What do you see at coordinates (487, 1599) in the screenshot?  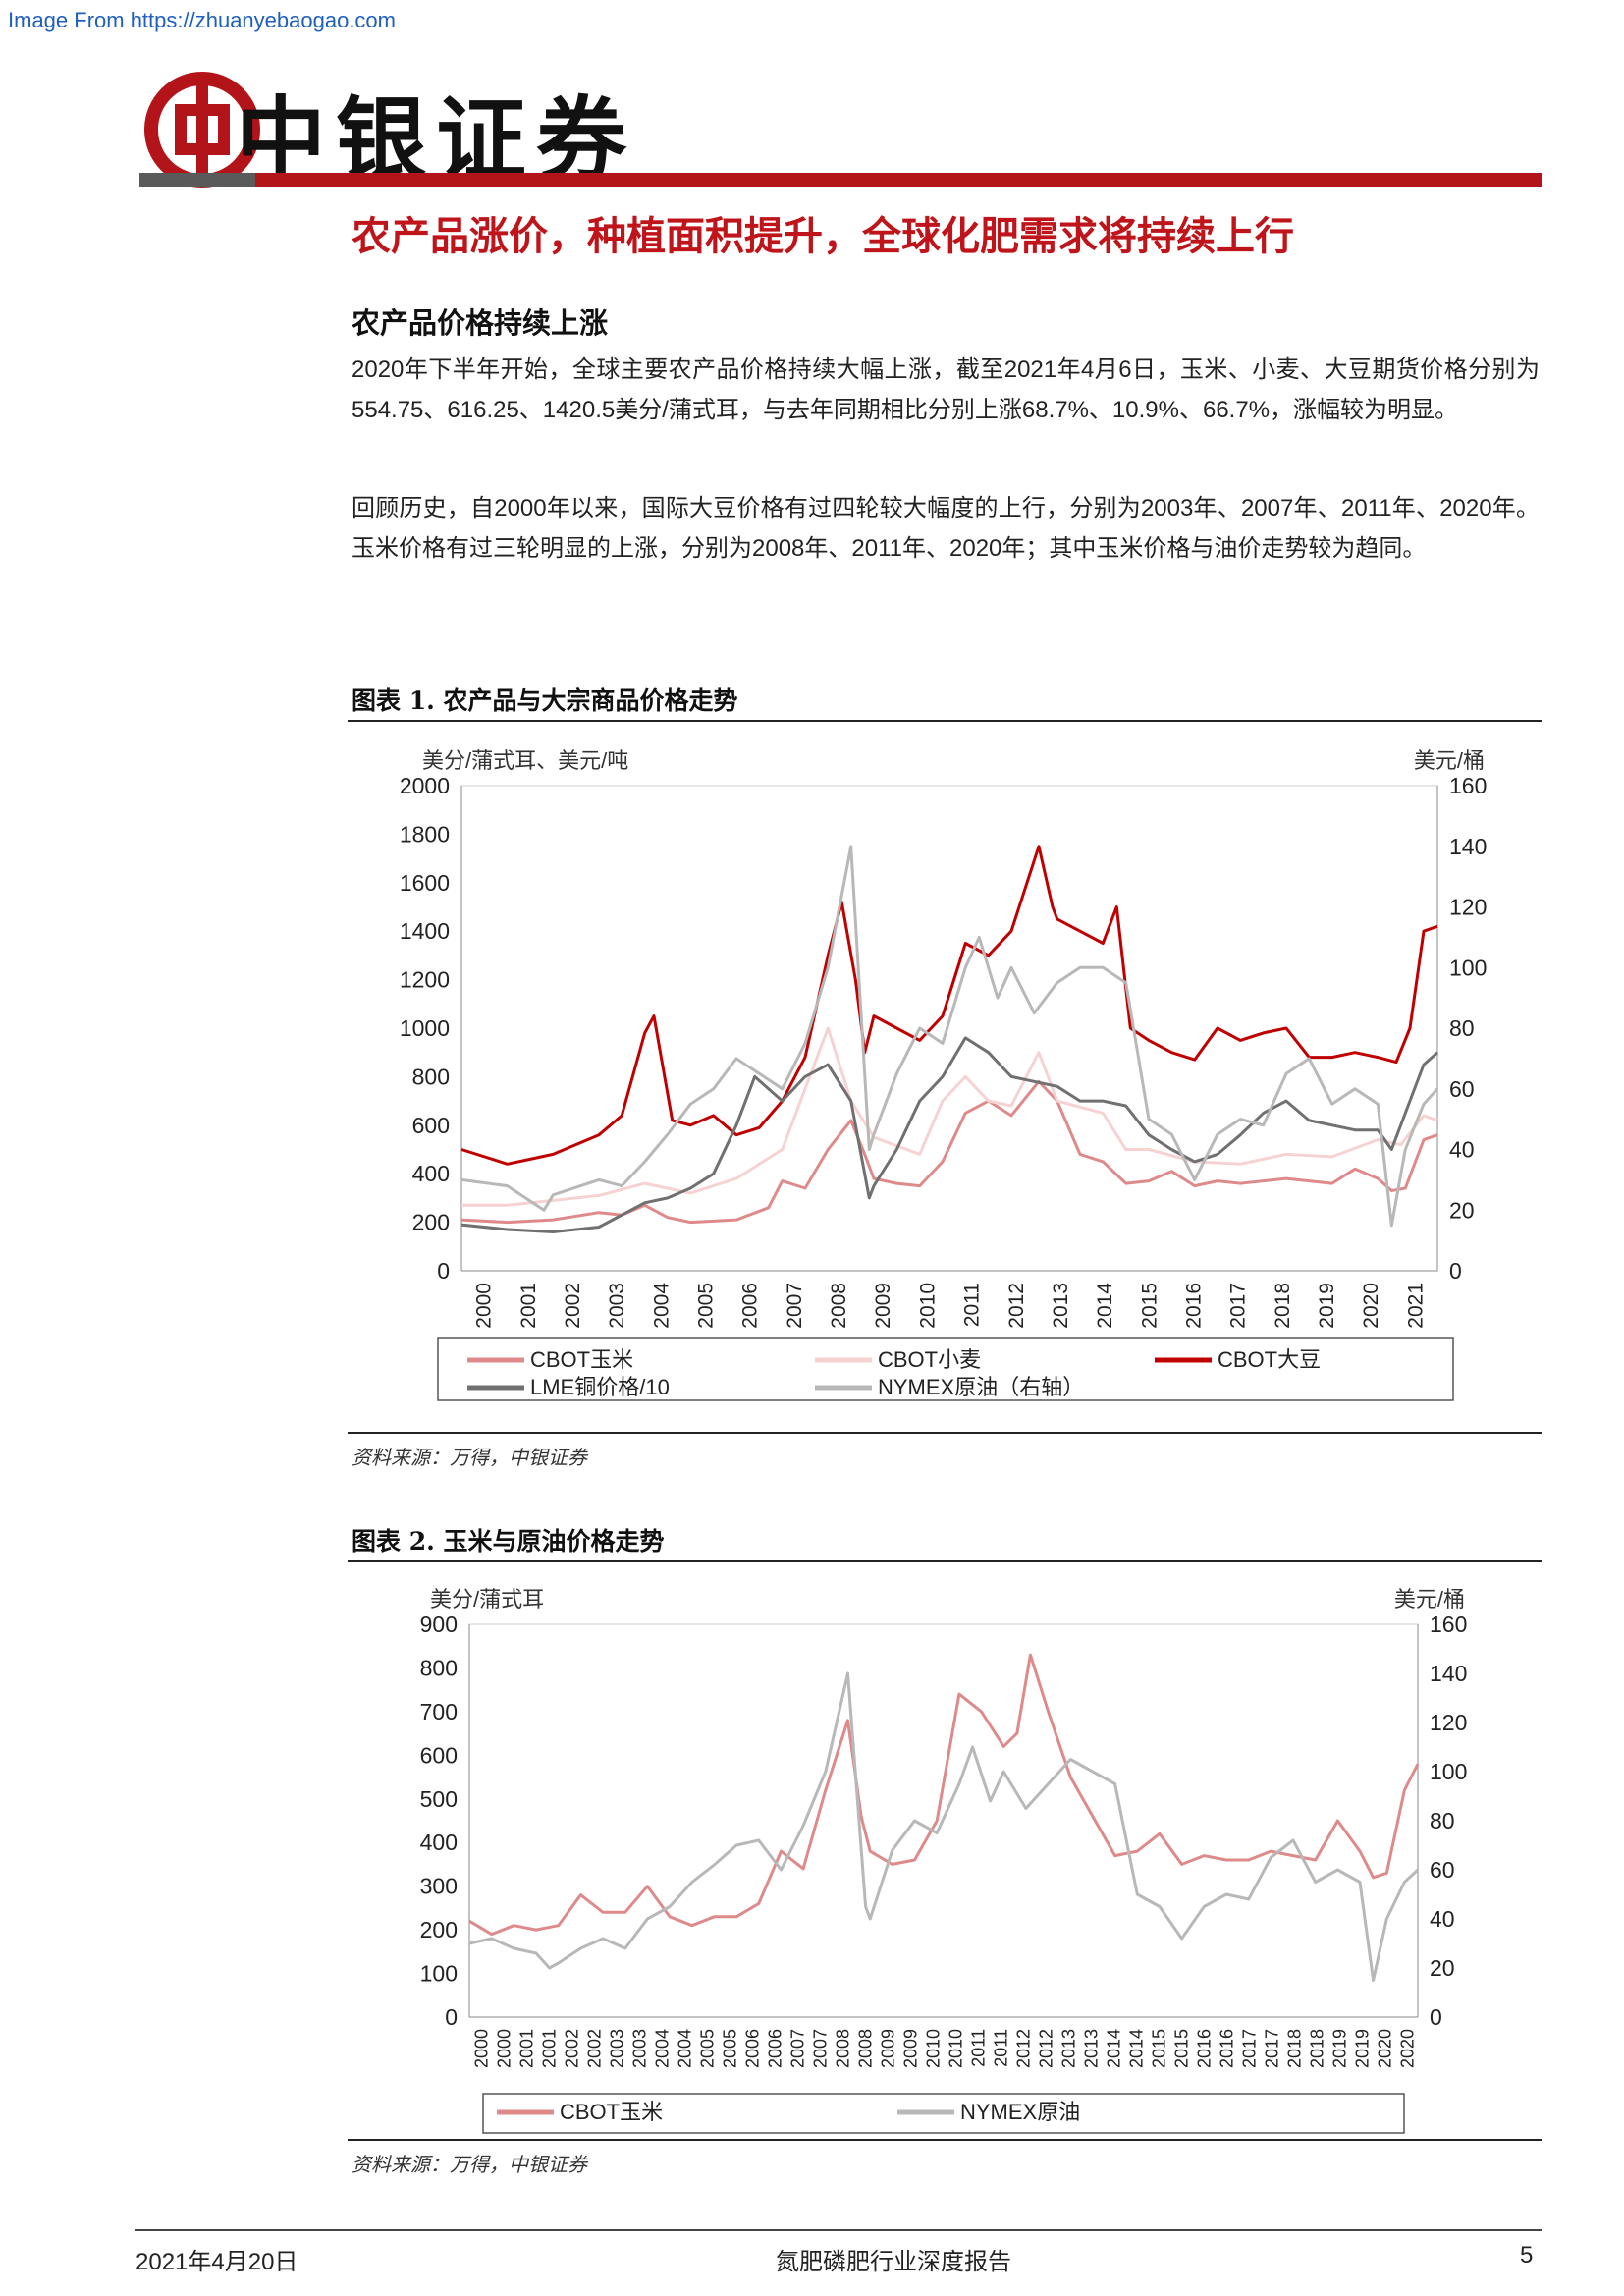 I see `left-axis-unit-label: 美分/蒲式耳` at bounding box center [487, 1599].